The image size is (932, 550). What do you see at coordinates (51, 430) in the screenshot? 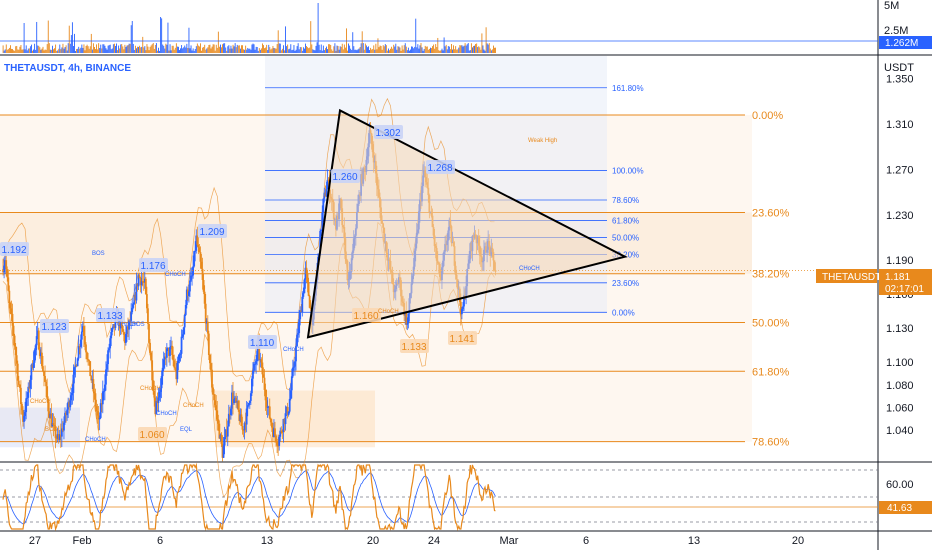
I see `structure-label: BOS` at bounding box center [51, 430].